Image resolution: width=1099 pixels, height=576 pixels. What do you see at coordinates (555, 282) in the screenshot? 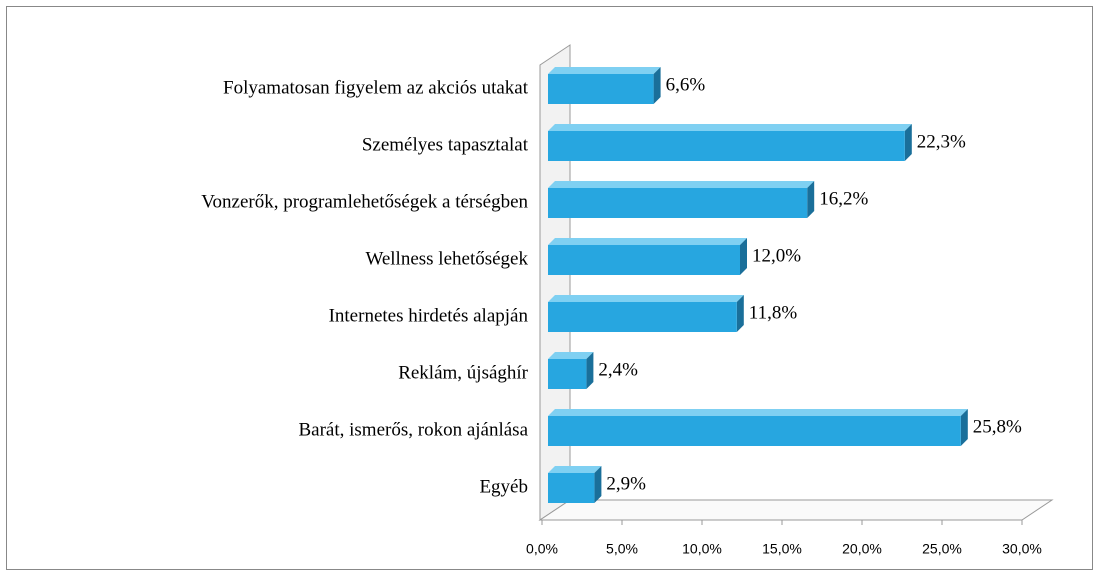
I see `back-wall` at bounding box center [555, 282].